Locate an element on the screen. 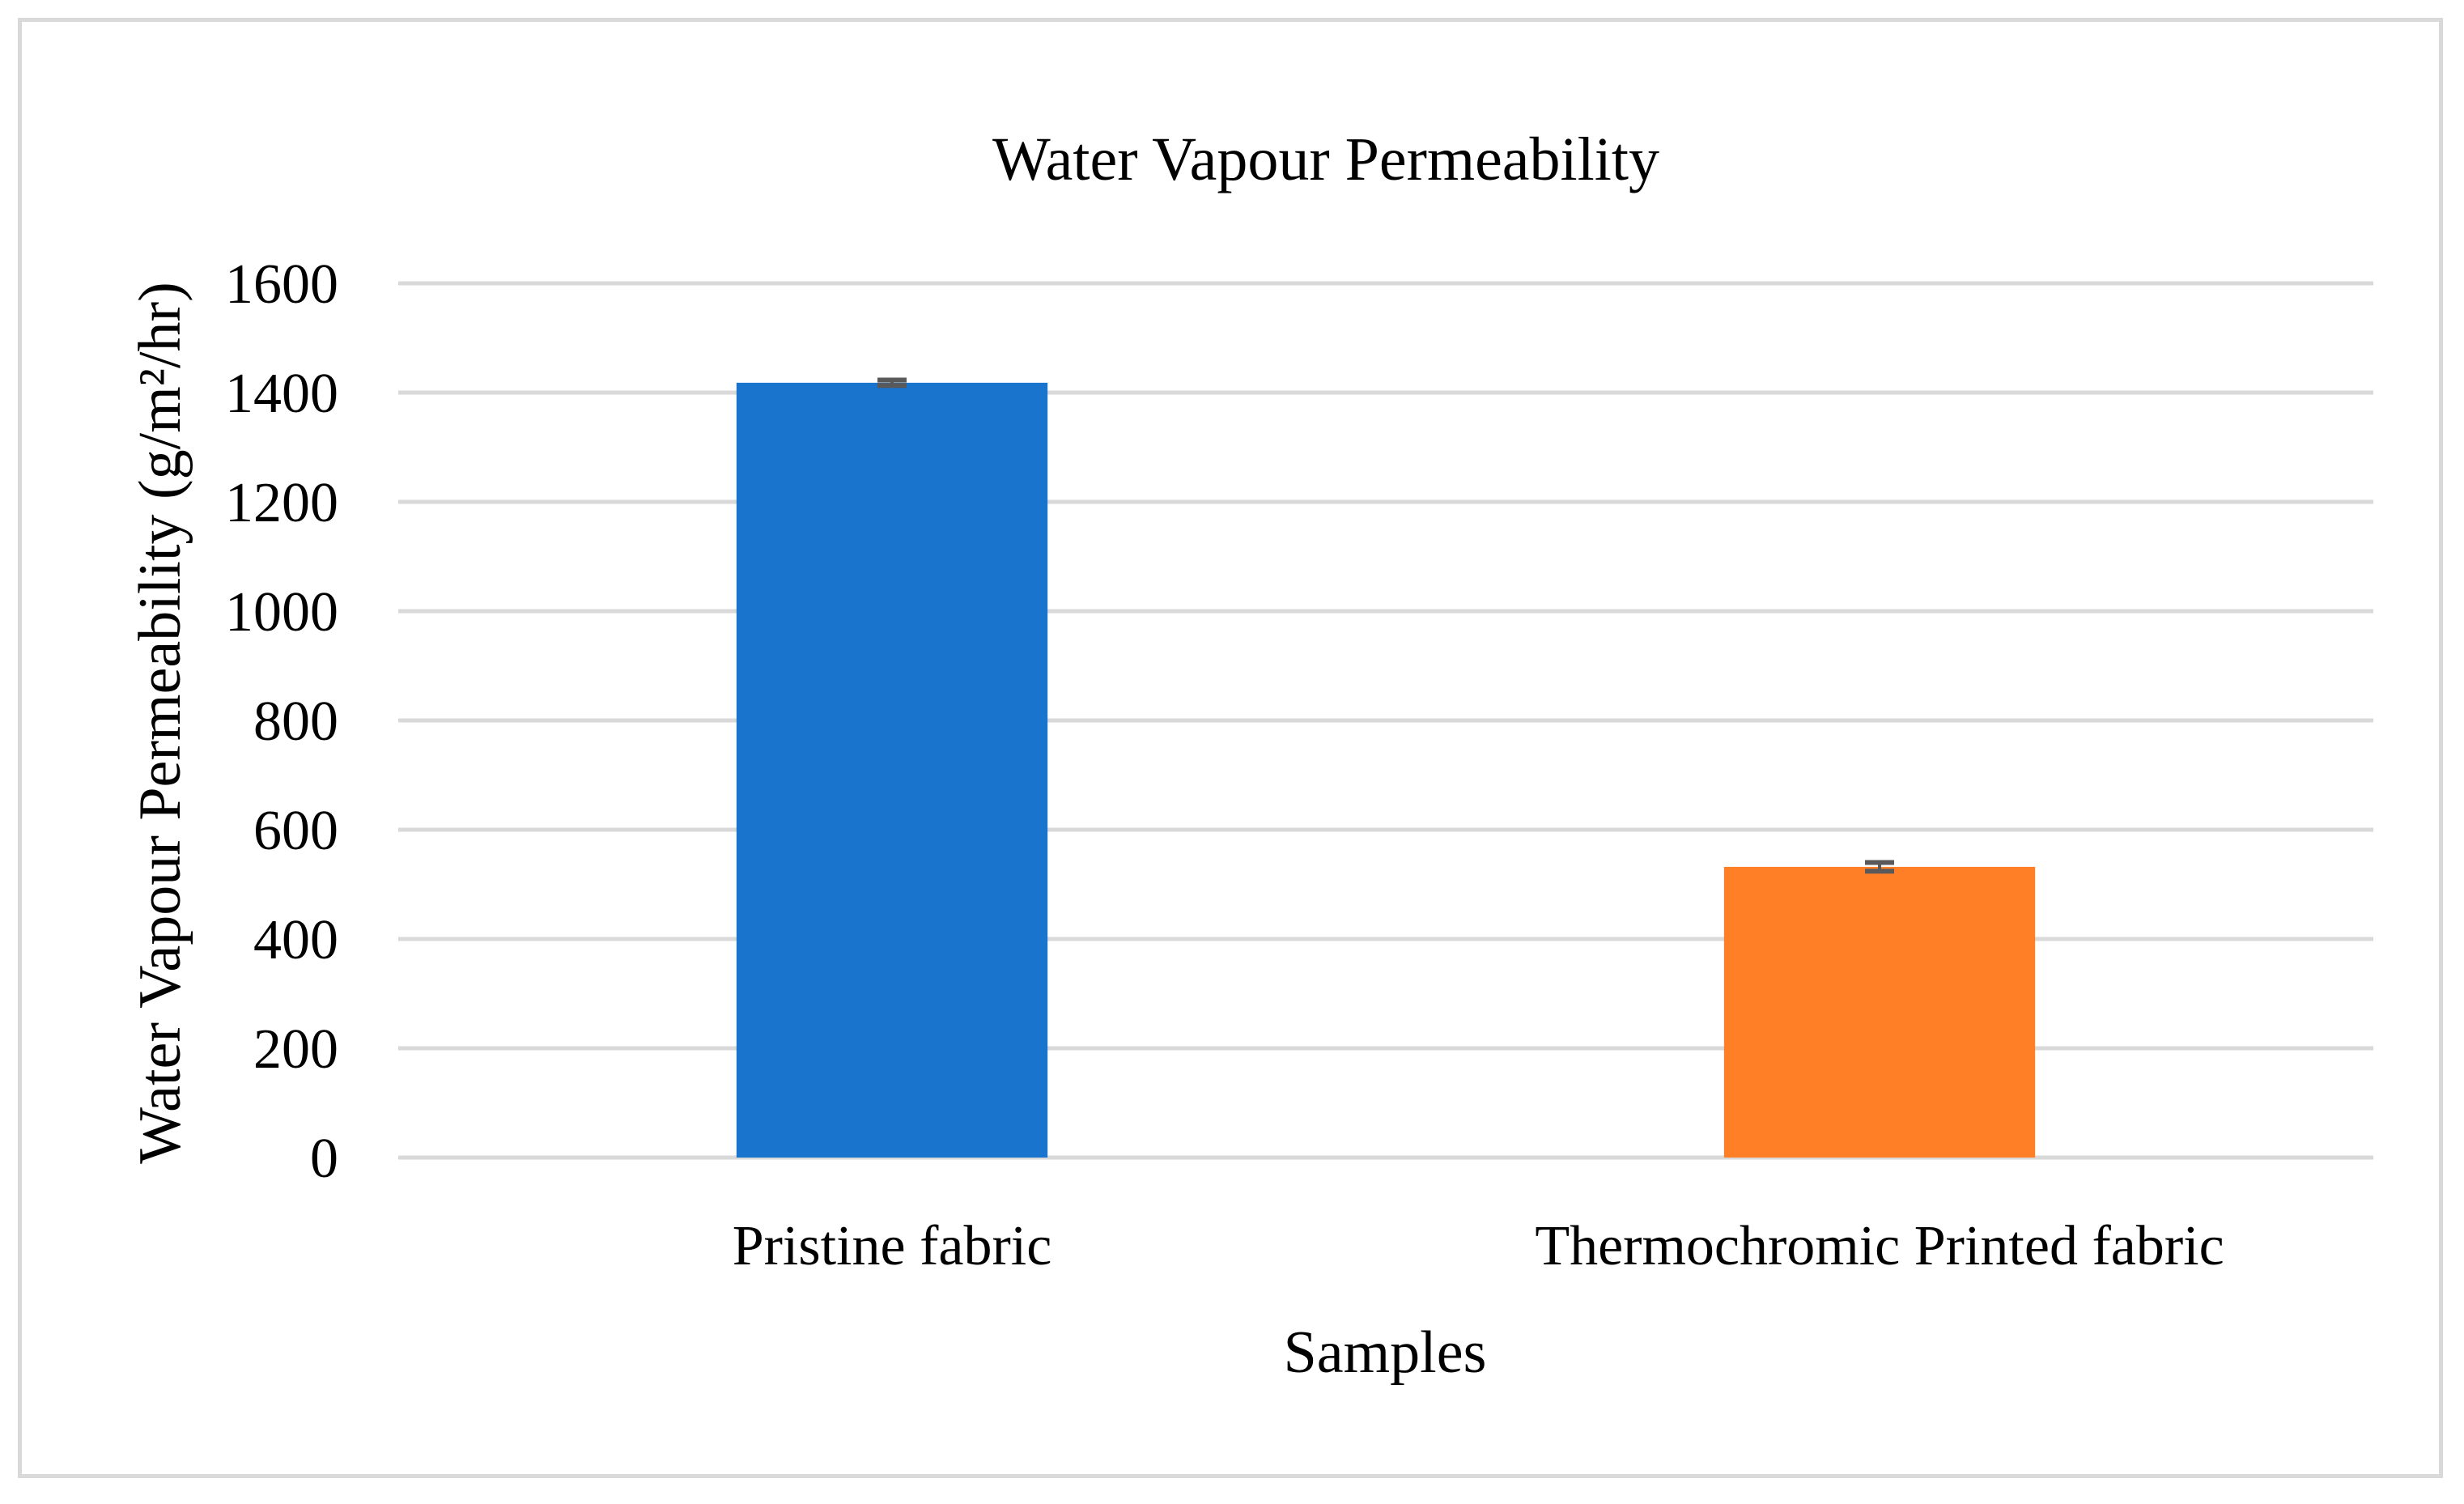 The image size is (2464, 1504). y-tick-label: 800 is located at coordinates (296, 721).